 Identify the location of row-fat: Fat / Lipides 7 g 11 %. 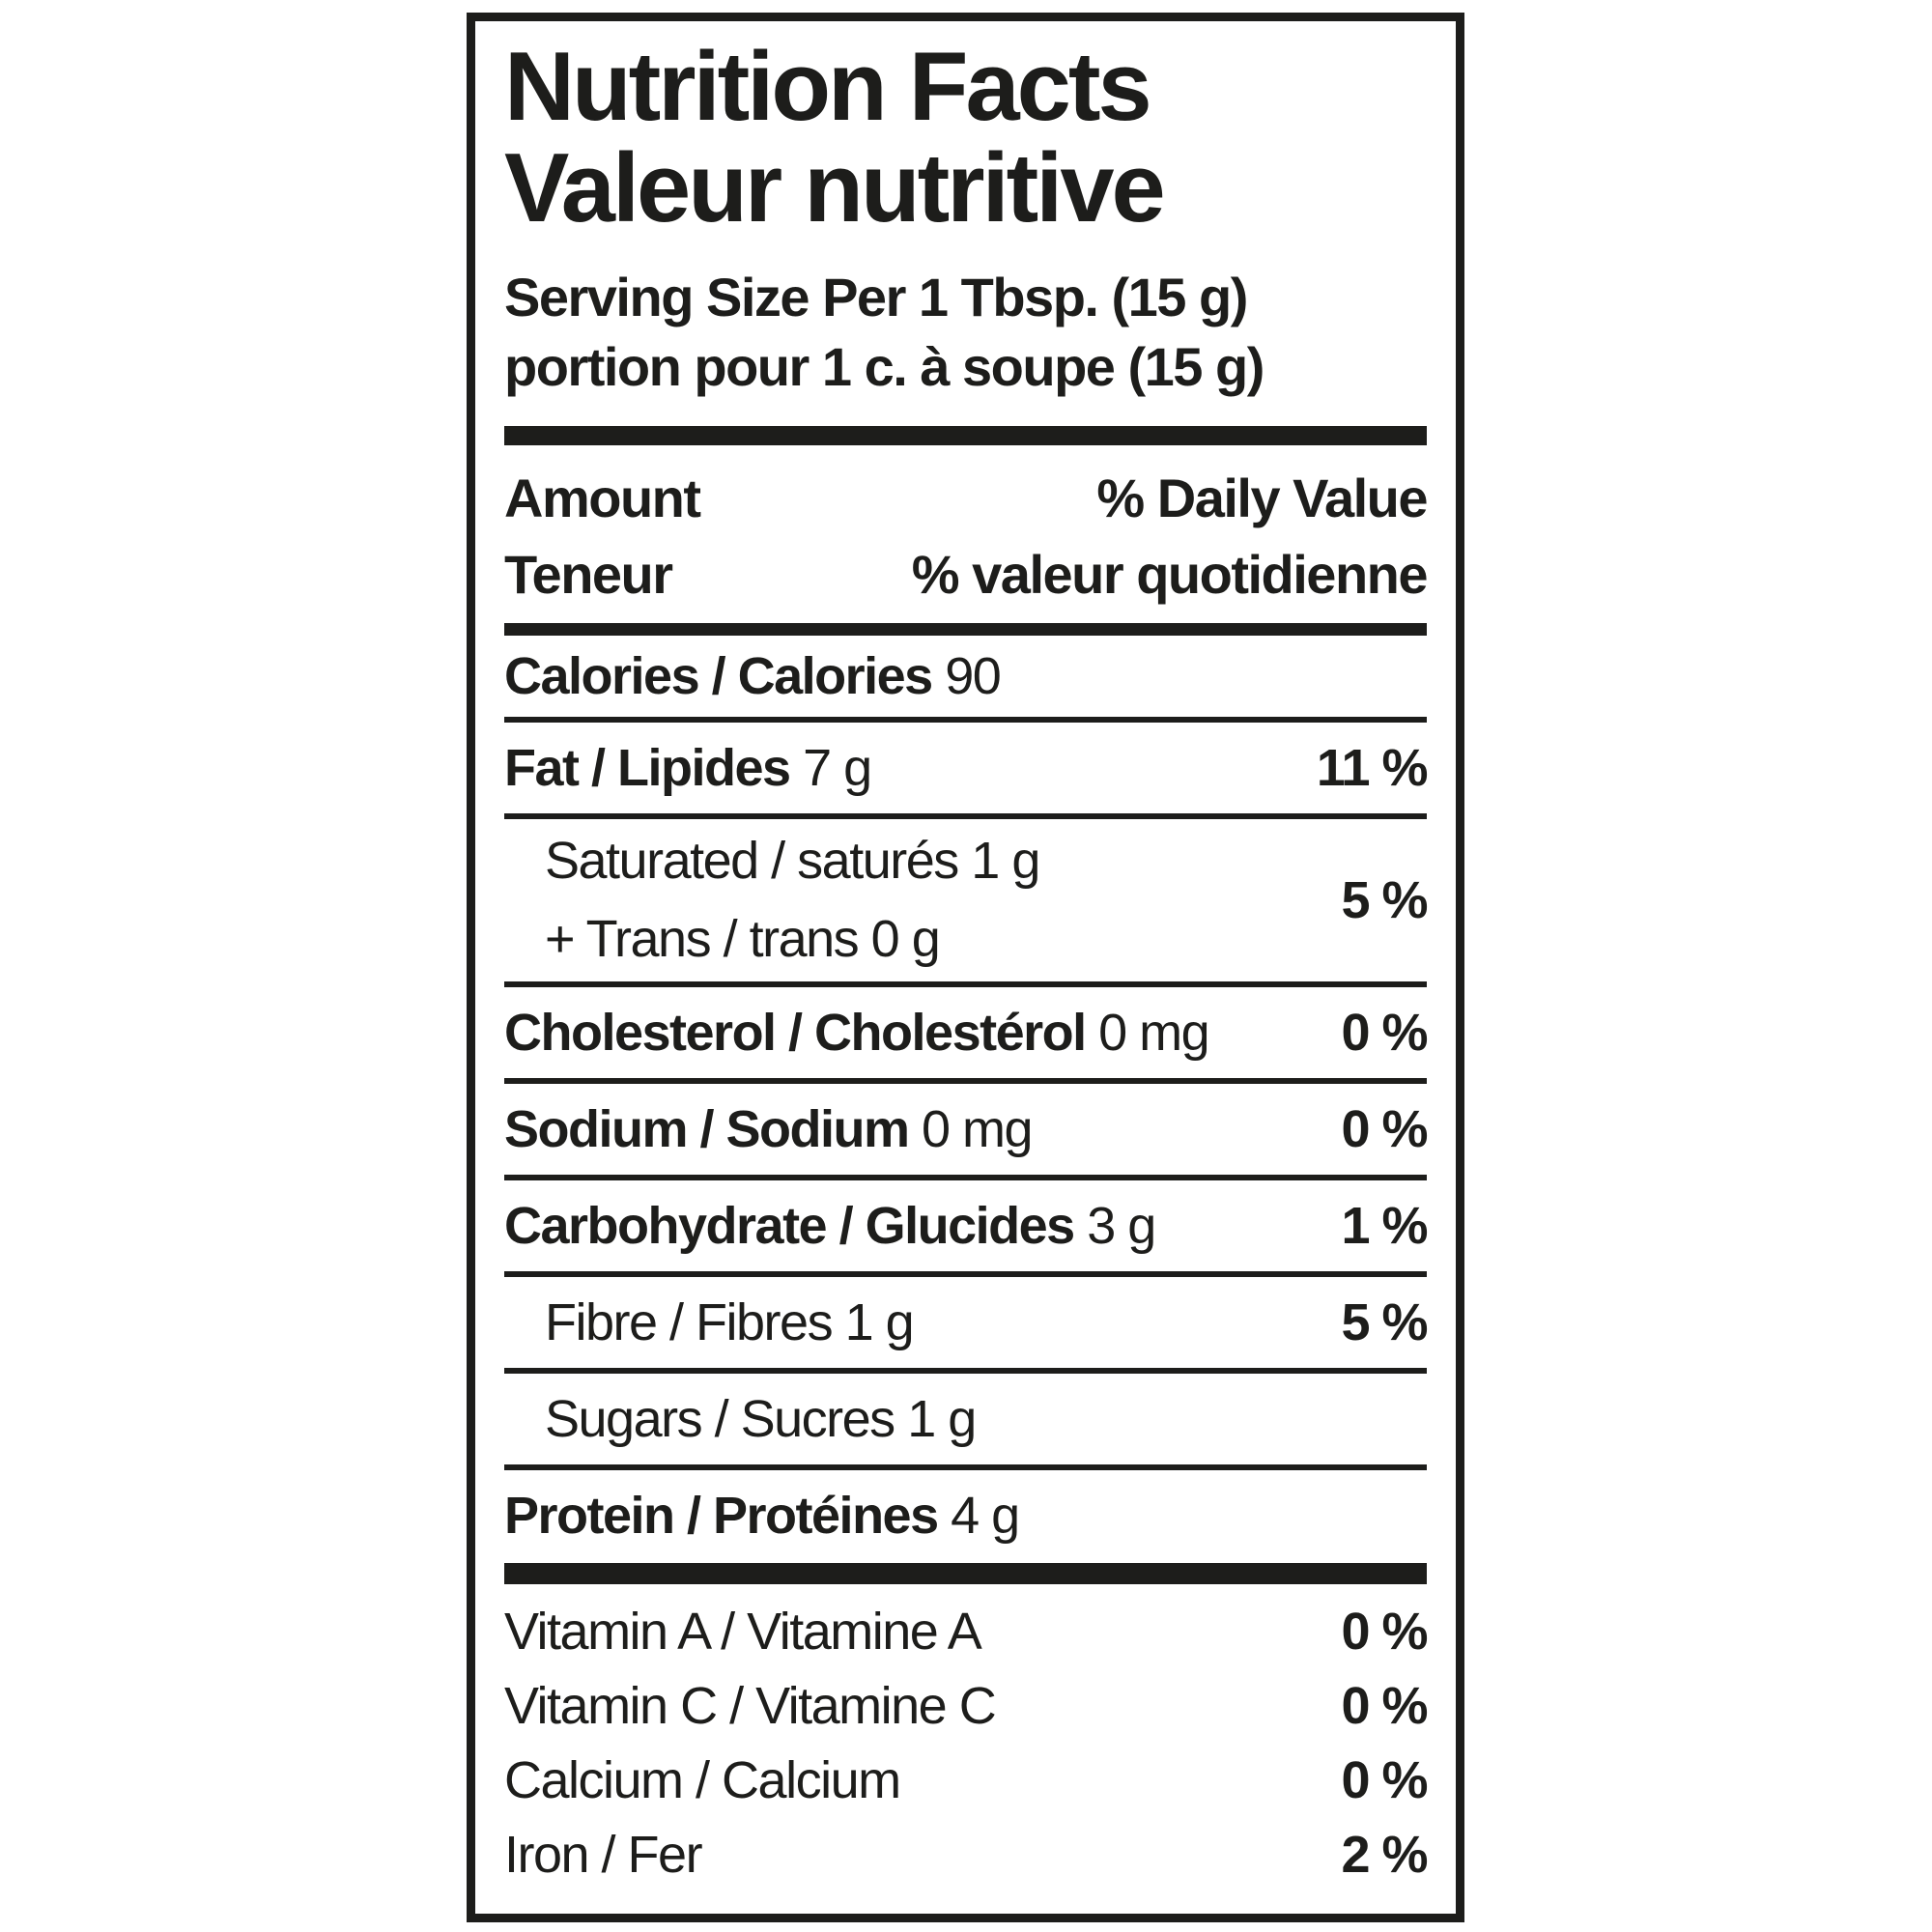
(966, 768).